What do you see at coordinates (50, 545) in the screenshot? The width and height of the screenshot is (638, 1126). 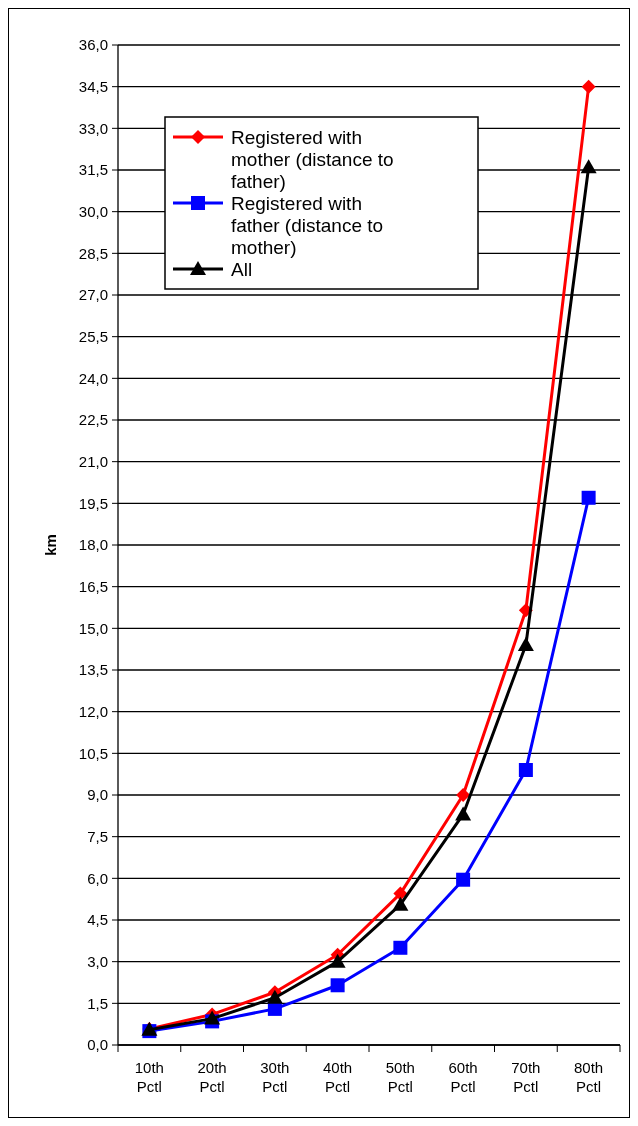 I see `y-axis-title: km` at bounding box center [50, 545].